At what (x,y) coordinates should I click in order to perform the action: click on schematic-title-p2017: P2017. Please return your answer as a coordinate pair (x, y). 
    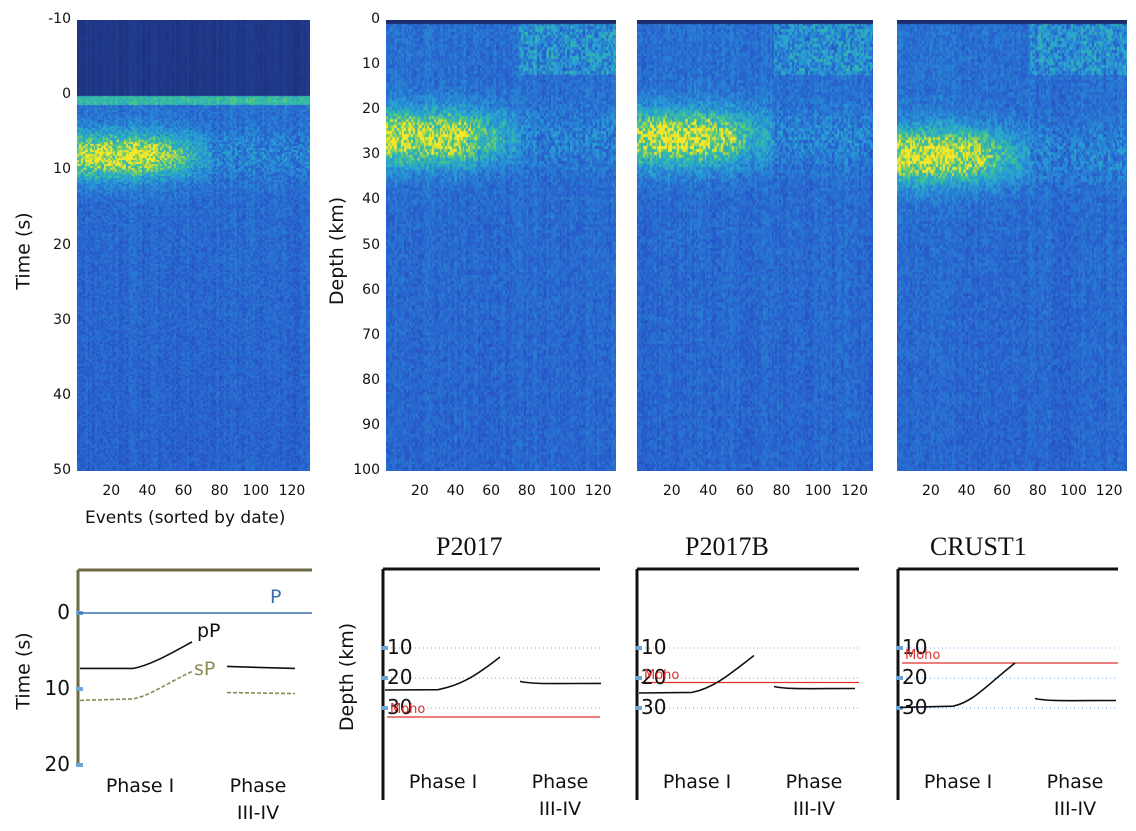
    Looking at the image, I should click on (469, 546).